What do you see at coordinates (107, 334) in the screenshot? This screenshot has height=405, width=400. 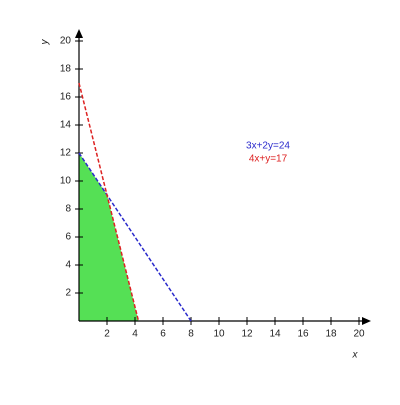 I see `x-tick-label: 2` at bounding box center [107, 334].